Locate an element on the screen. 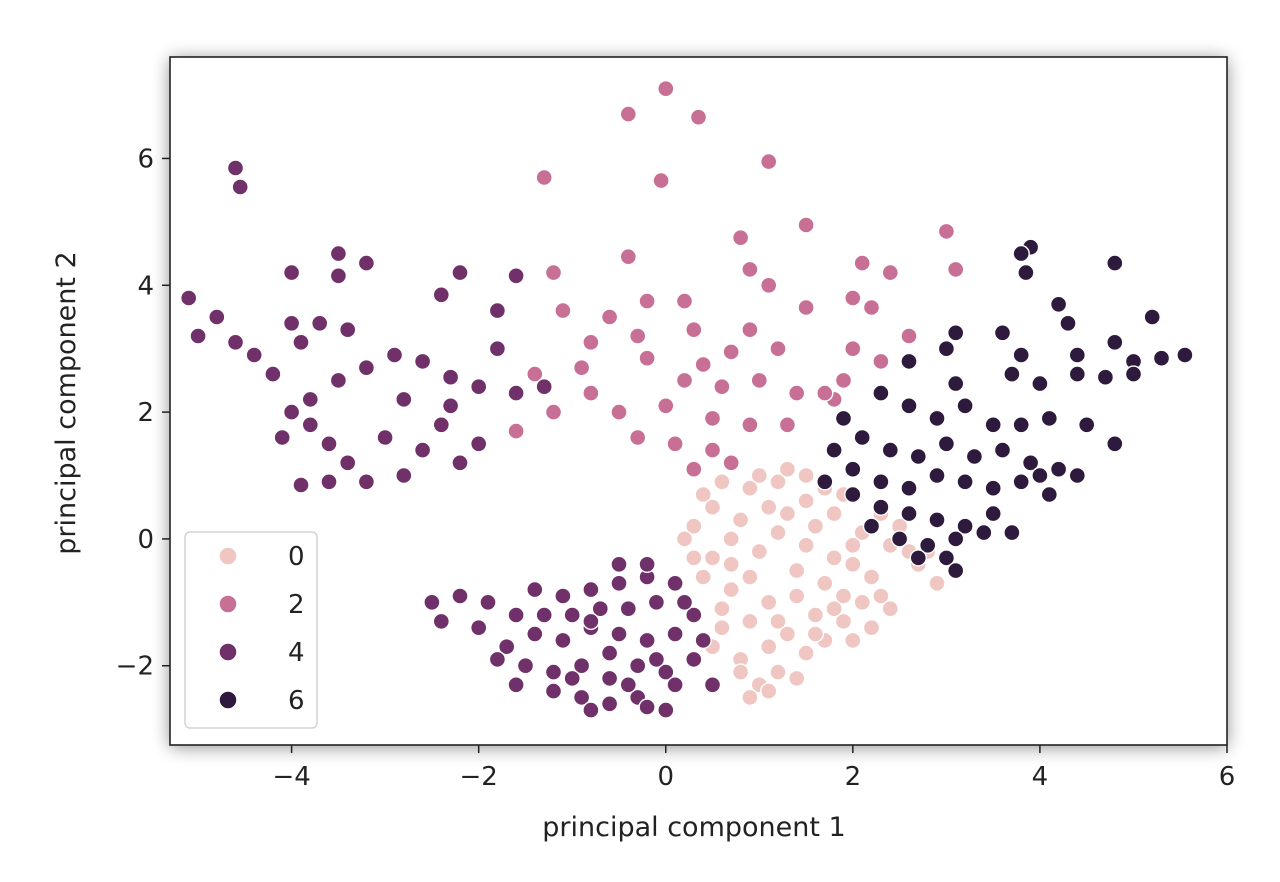 This screenshot has height=882, width=1280. x-tick-label: −2 is located at coordinates (479, 777).